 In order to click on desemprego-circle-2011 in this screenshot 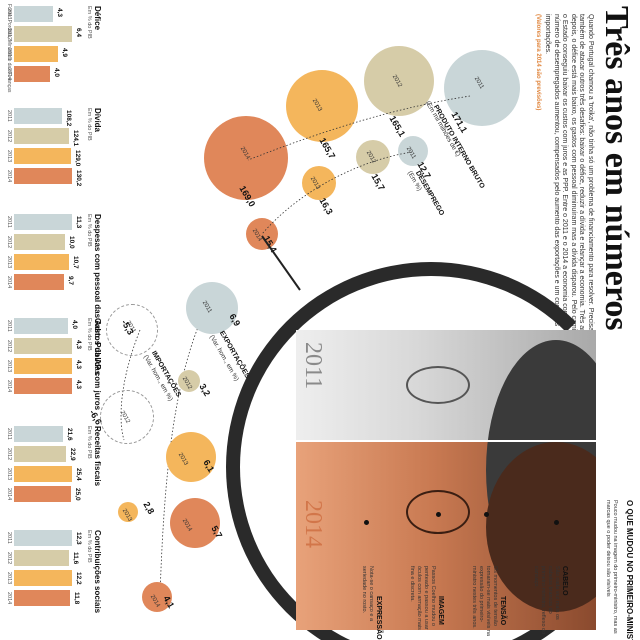, I will do `click(413, 151)`.